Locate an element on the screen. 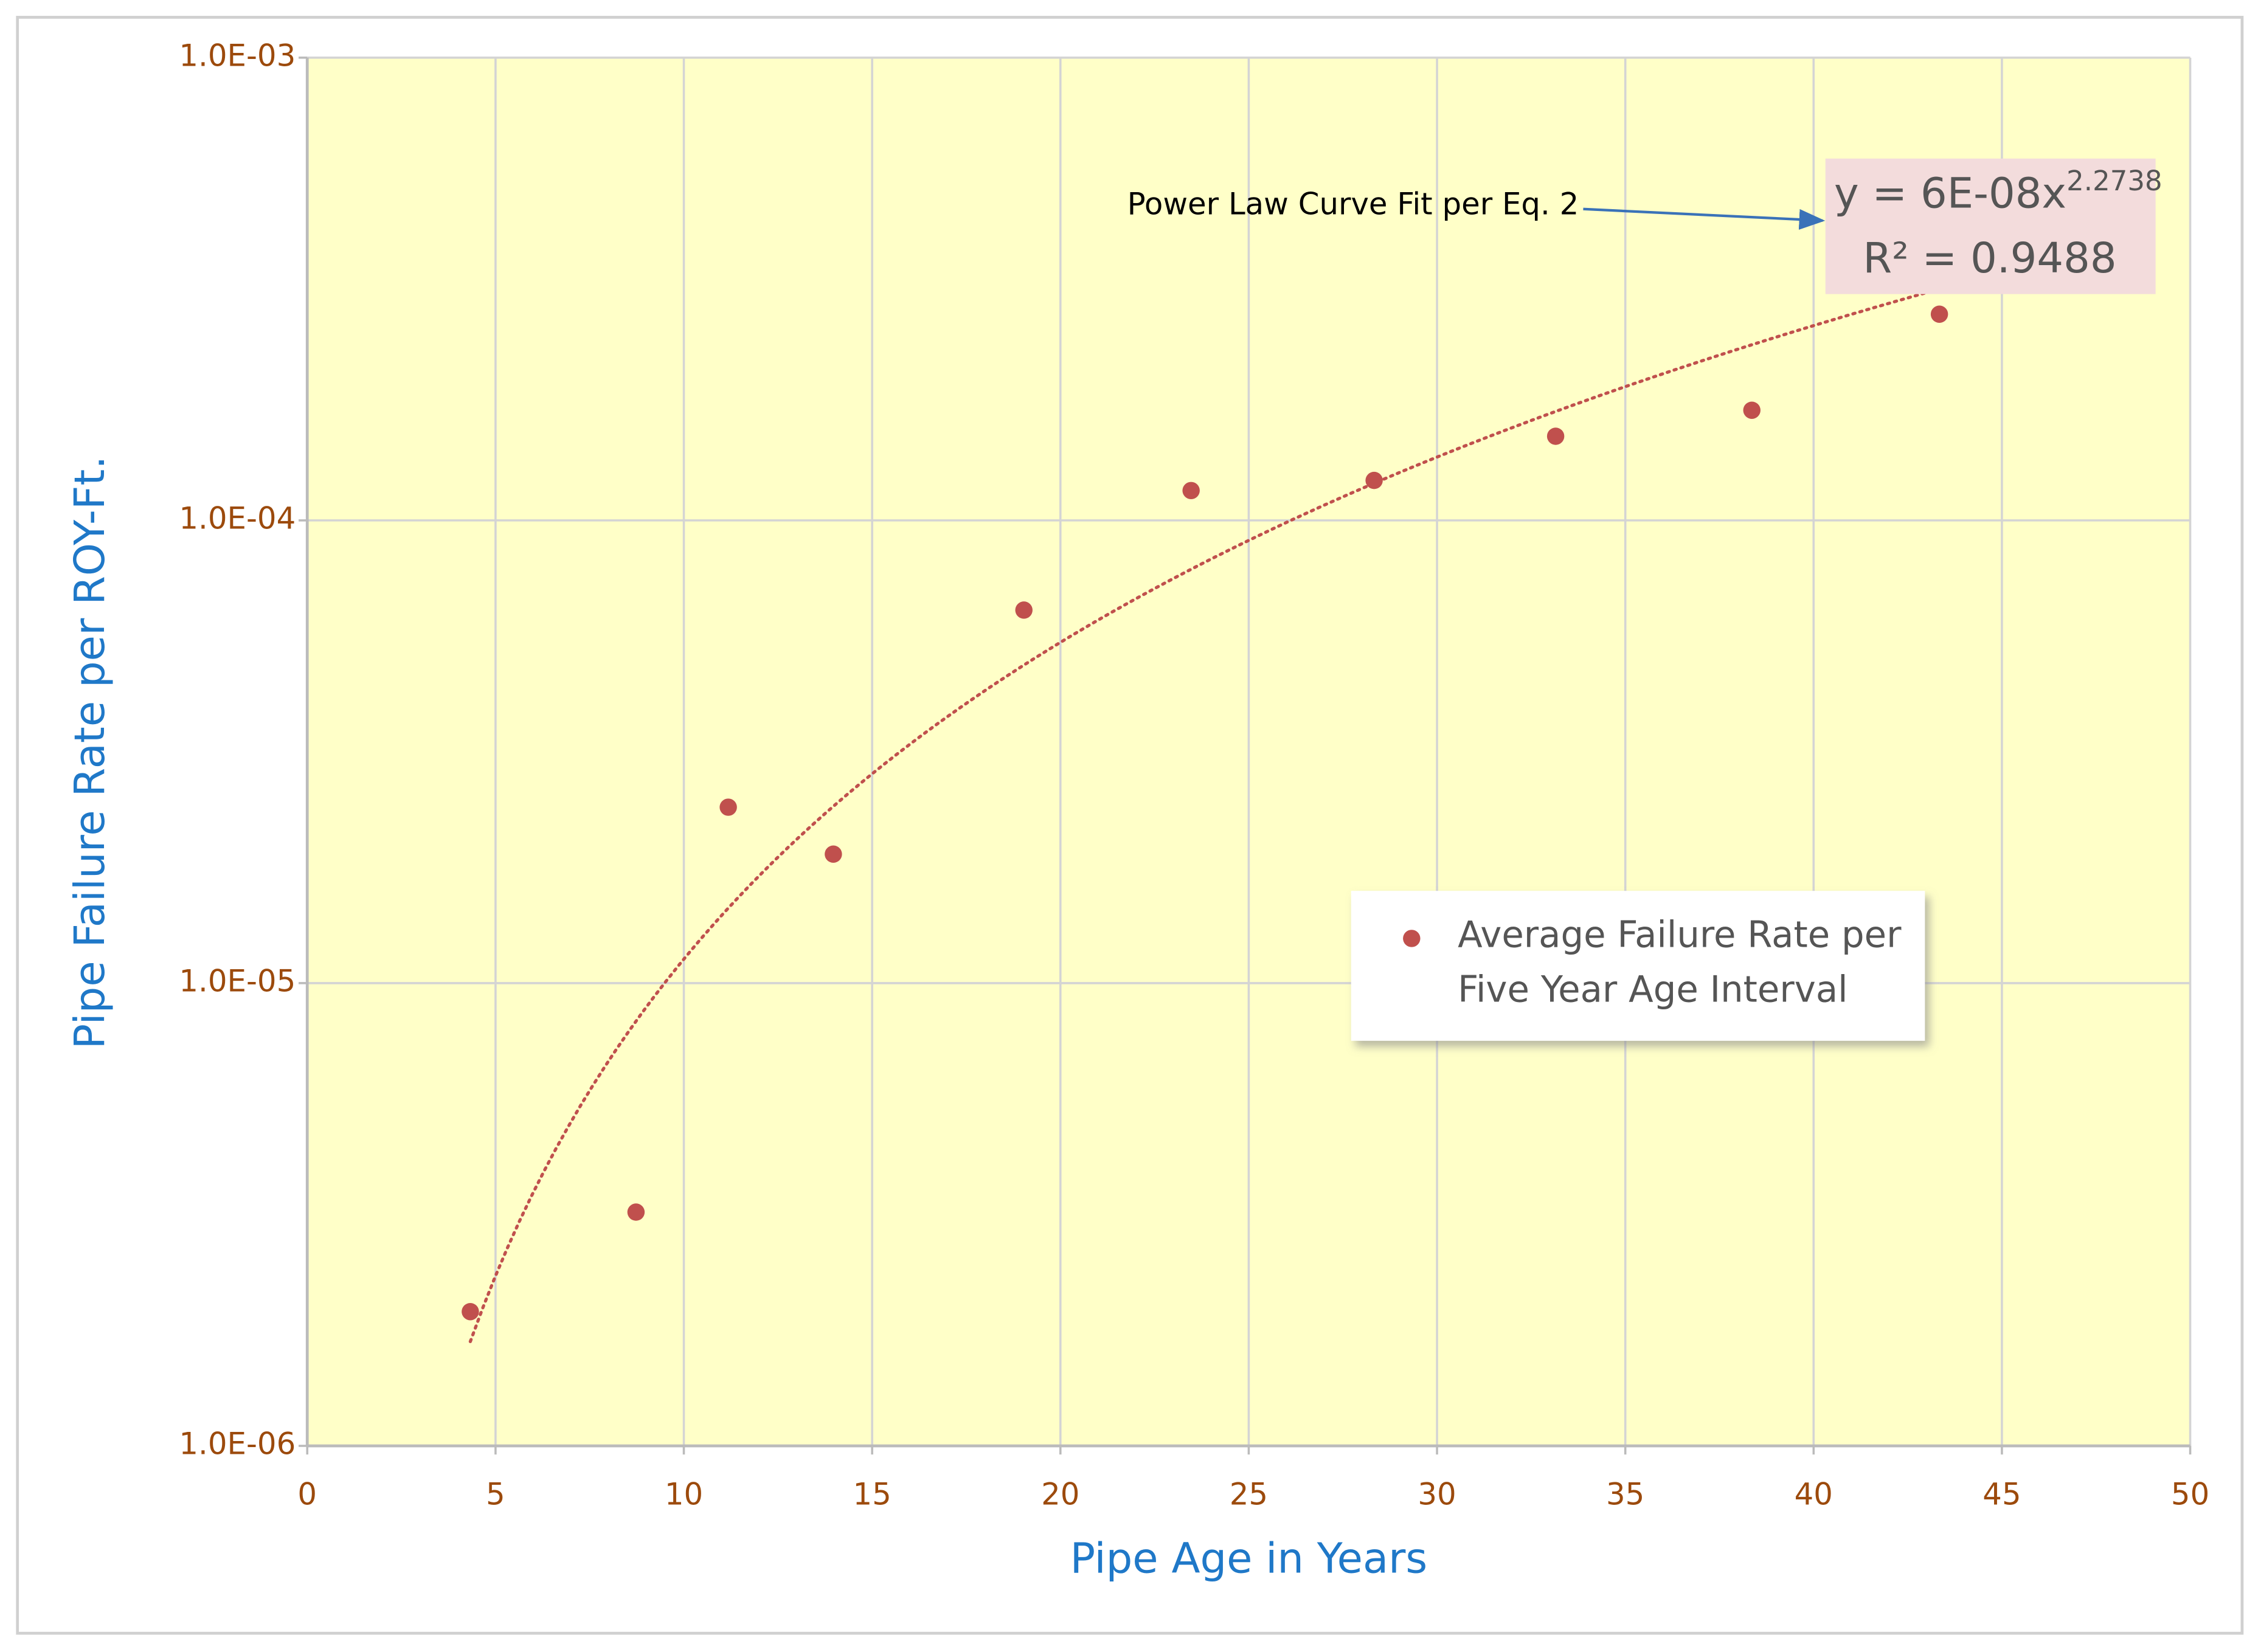  r-squared: R² = 0.9488 is located at coordinates (1989, 258).